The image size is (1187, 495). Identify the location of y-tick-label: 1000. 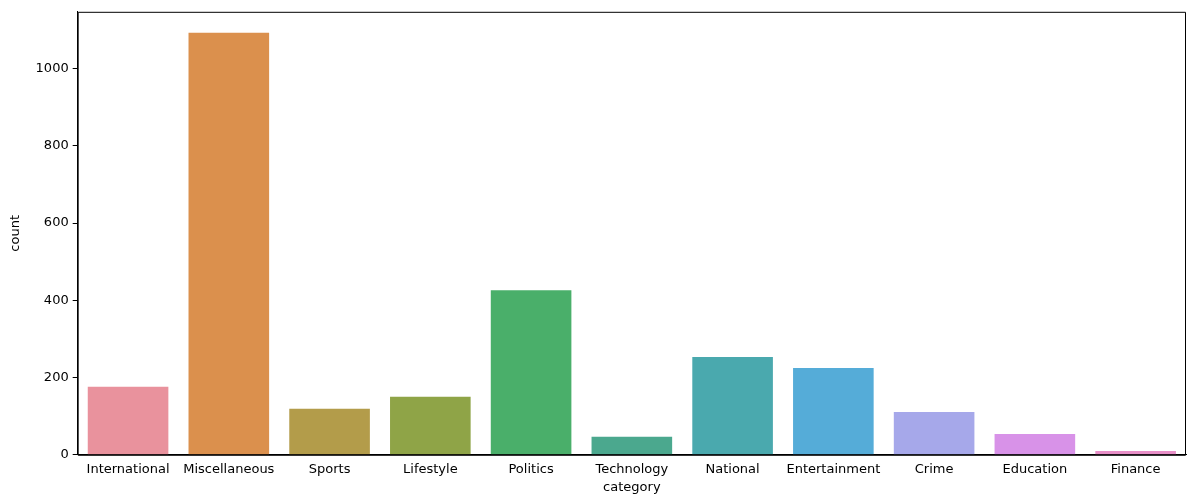
(52, 67).